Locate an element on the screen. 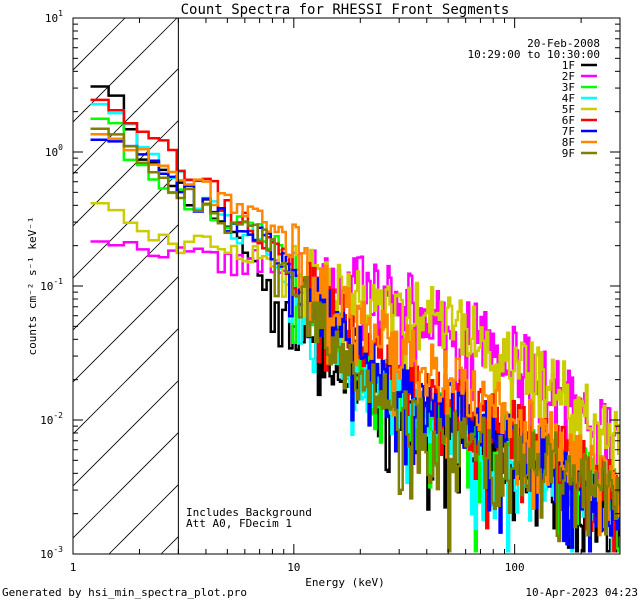 The height and width of the screenshot is (600, 640). x-tick-label: 1 is located at coordinates (73, 567).